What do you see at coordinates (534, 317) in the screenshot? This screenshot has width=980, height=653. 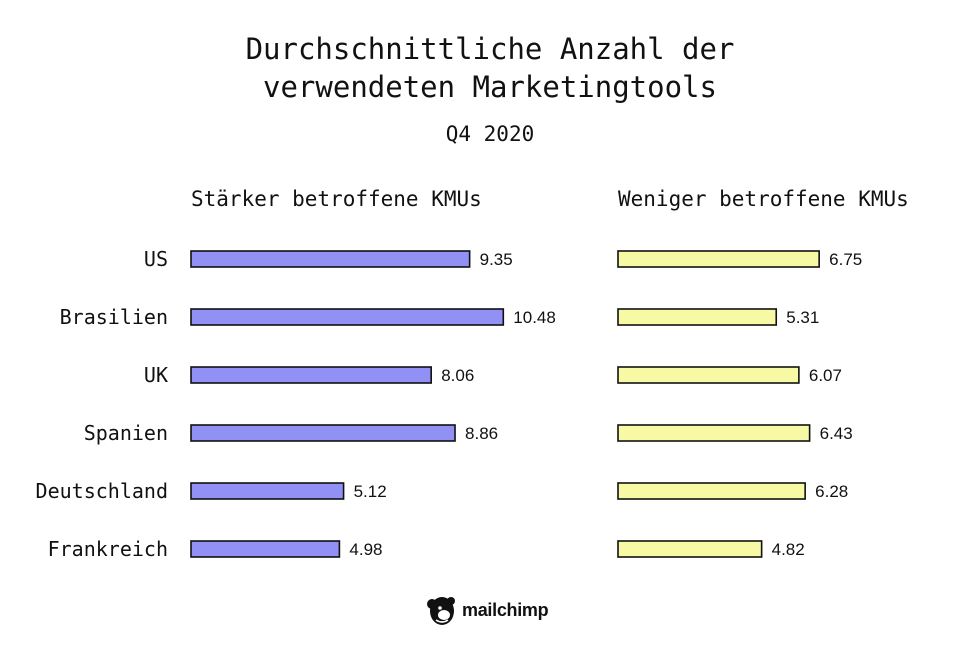 I see `data-label: 10.48` at bounding box center [534, 317].